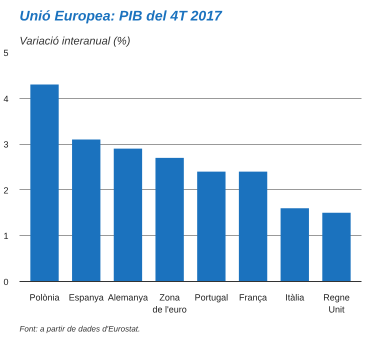 Image resolution: width=373 pixels, height=338 pixels. I want to click on x-tick-label: Espanya, so click(86, 297).